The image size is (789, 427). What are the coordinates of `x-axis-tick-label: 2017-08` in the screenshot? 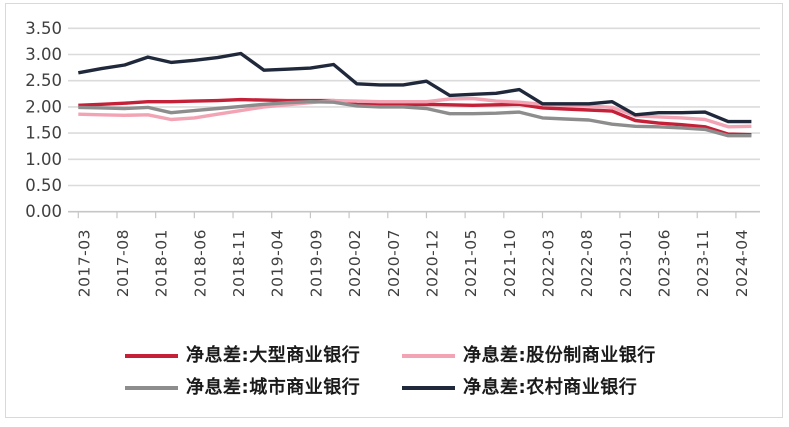 It's located at (123, 263).